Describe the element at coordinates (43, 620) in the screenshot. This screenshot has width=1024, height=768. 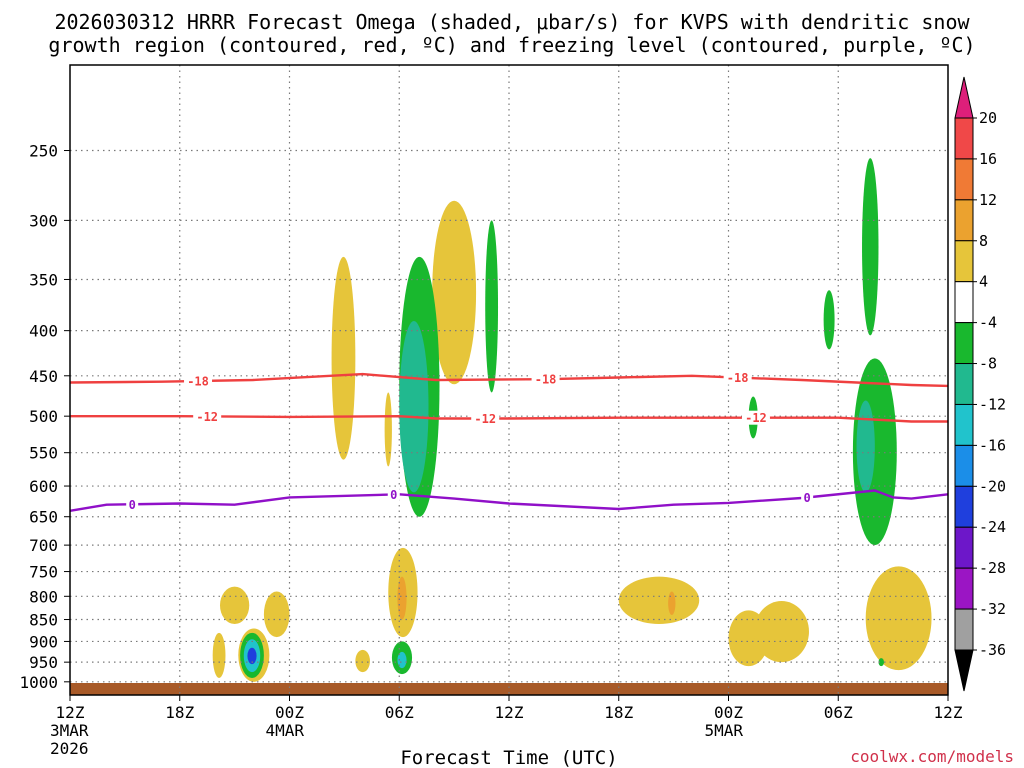
I see `y-tick-label: 850` at that location.